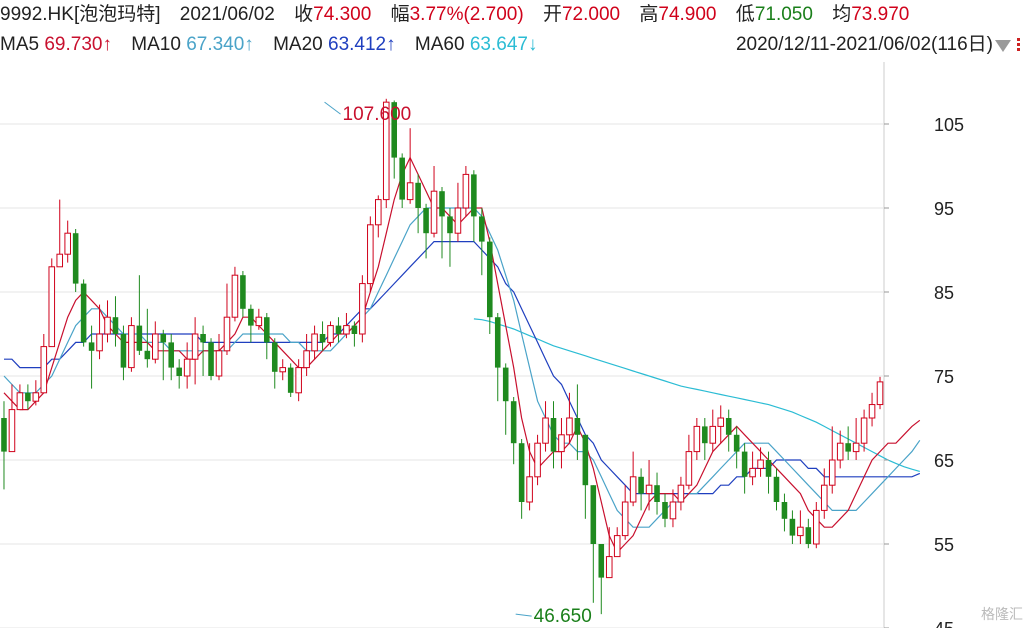 This screenshot has height=628, width=1027. Describe the element at coordinates (696, 395) in the screenshot. I see `ma60-layer` at that location.